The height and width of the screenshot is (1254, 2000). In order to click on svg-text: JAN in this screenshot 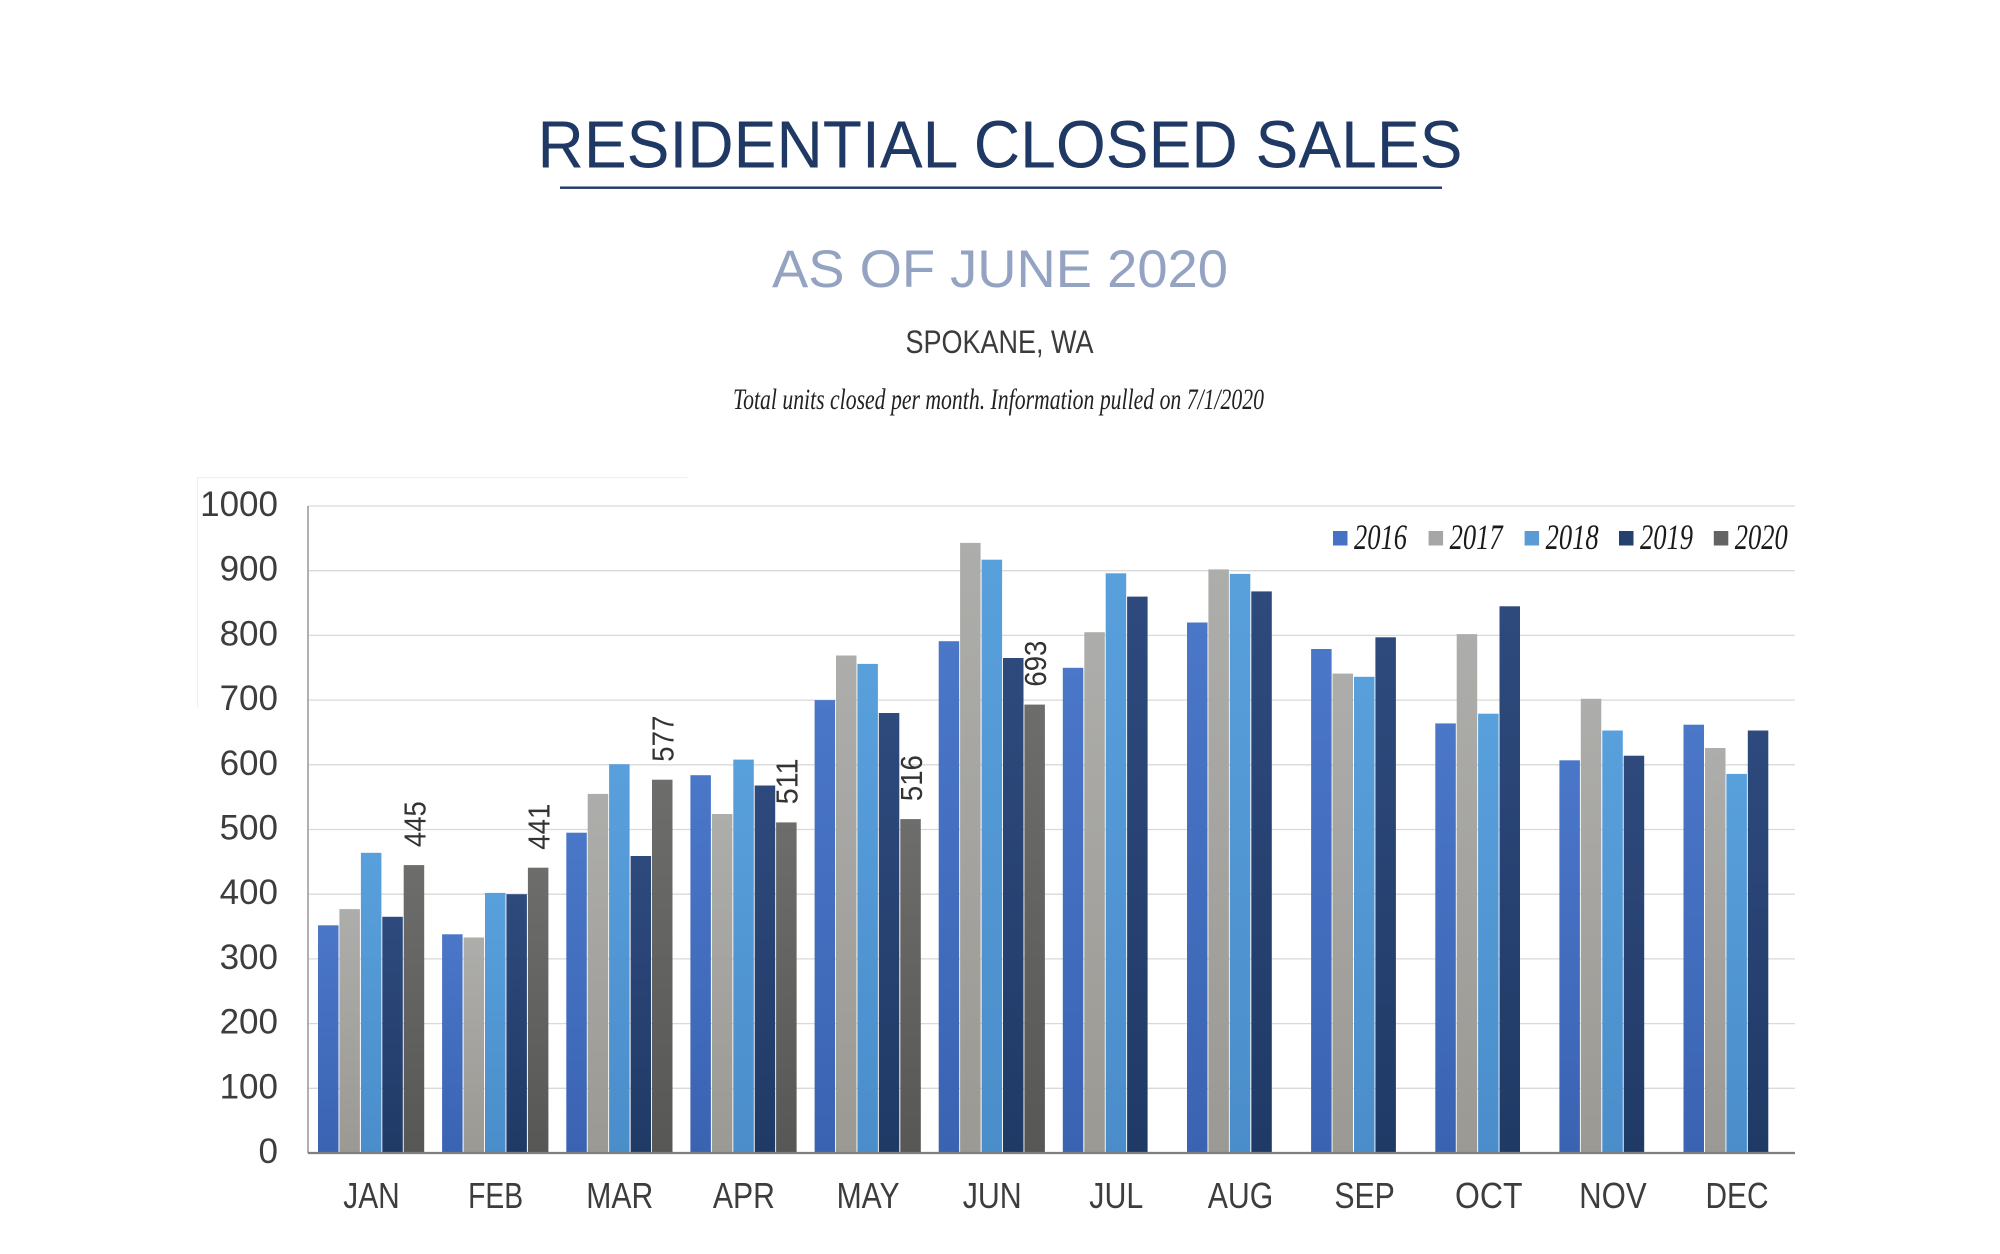, I will do `click(371, 1195)`.